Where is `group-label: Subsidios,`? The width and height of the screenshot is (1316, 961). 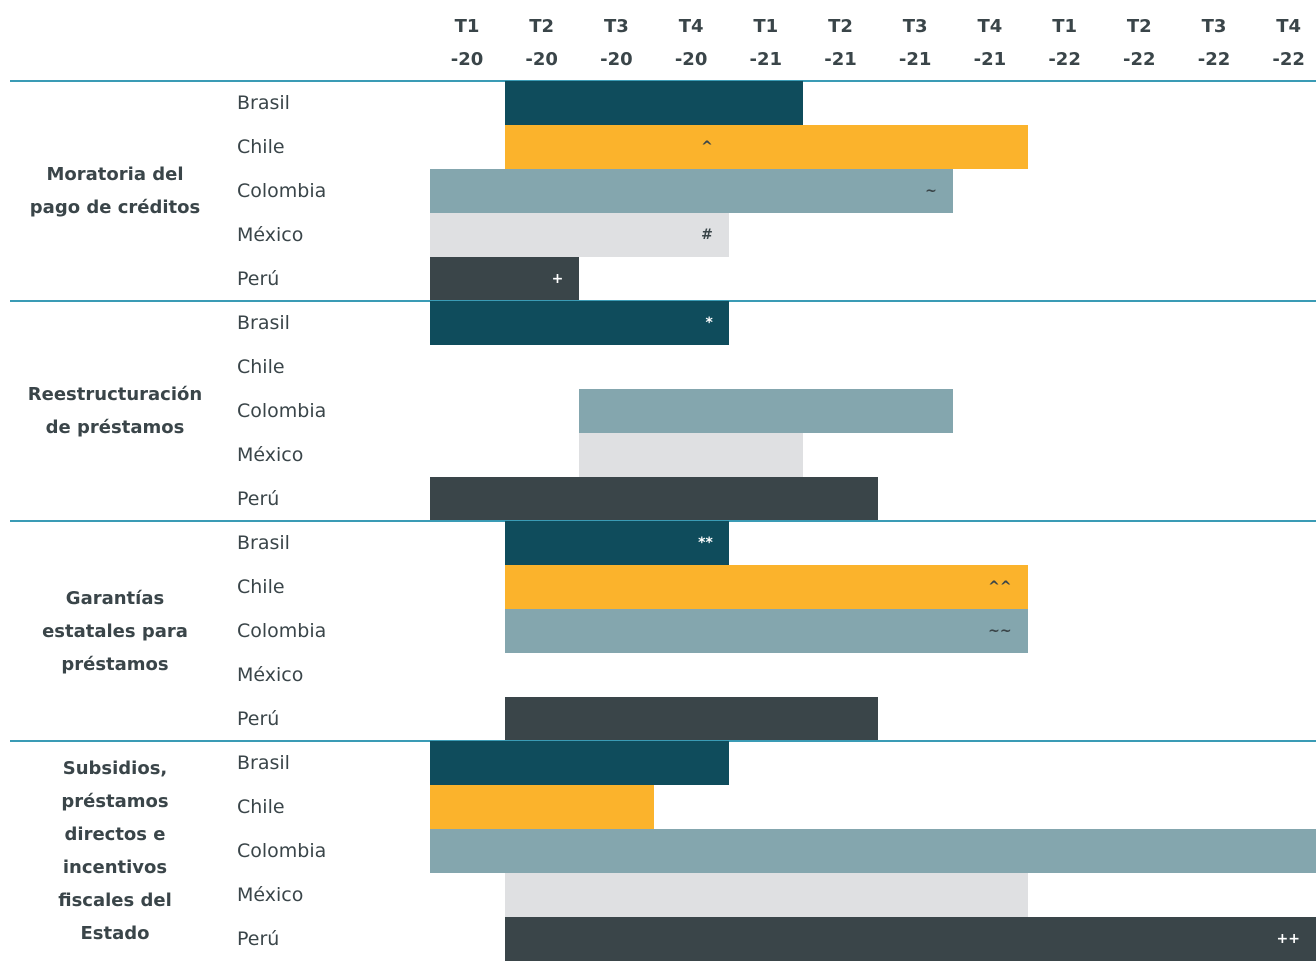
group-label: Subsidios, is located at coordinates (115, 768).